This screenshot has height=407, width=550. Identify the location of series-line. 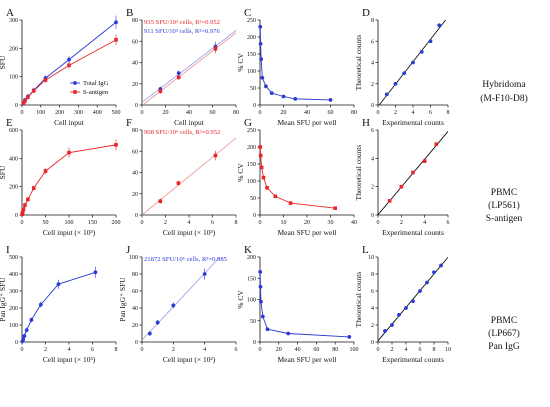
(304, 304).